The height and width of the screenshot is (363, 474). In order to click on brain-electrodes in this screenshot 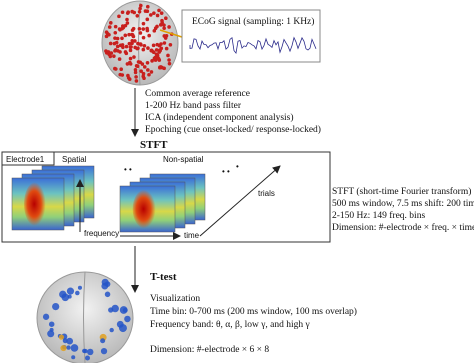, I will do `click(140, 43)`.